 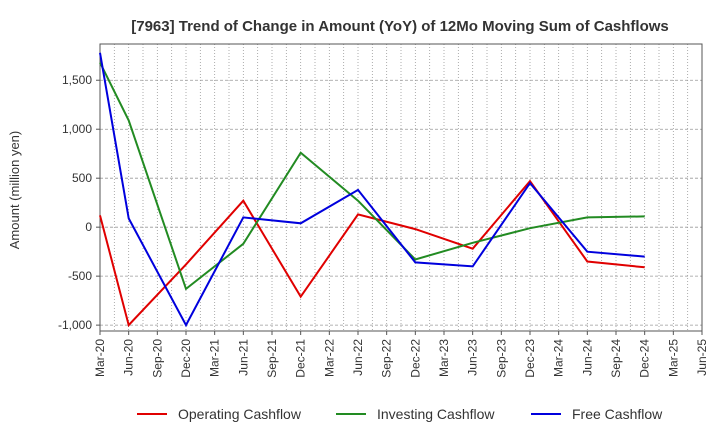 I want to click on legend-item: Investing Cashflow, so click(x=415, y=414).